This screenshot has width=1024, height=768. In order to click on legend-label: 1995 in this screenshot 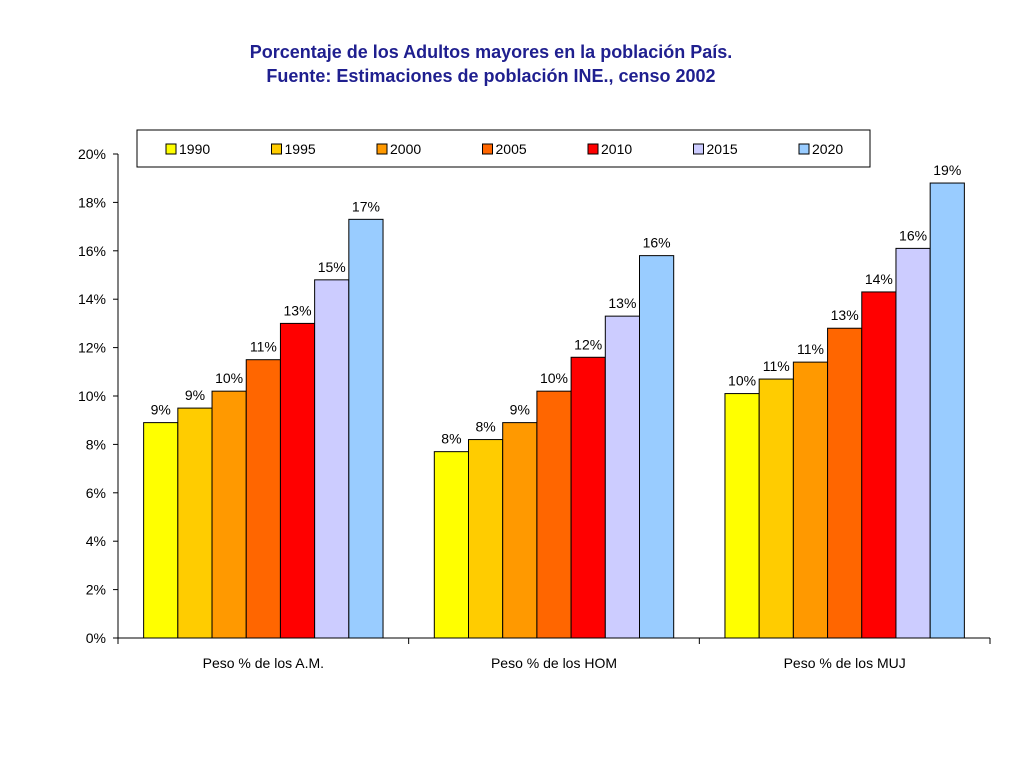, I will do `click(300, 149)`.